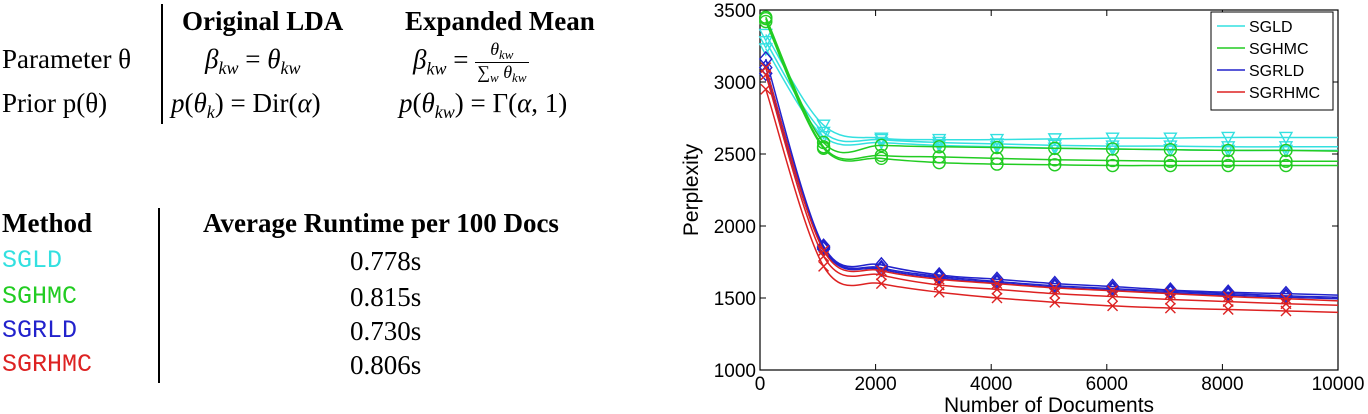 This screenshot has height=414, width=1368. I want to click on y-tick-label: 3000, so click(735, 83).